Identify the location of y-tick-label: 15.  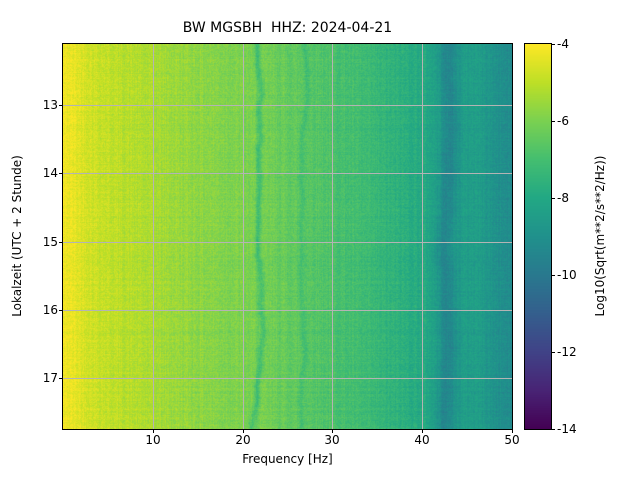
(50, 242).